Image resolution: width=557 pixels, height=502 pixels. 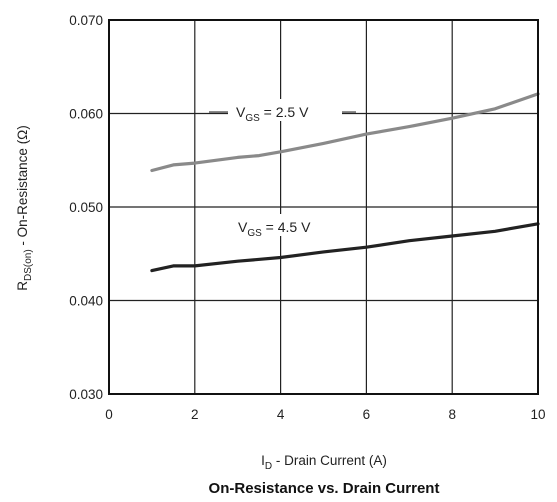 I want to click on y-tick-label: 0.060, so click(x=86, y=114).